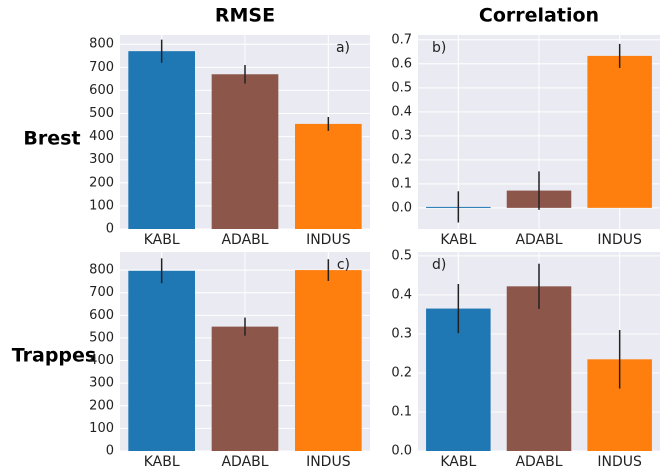 Image resolution: width=661 pixels, height=468 pixels. What do you see at coordinates (401, 63) in the screenshot?
I see `y-tick-label: 0.6` at bounding box center [401, 63].